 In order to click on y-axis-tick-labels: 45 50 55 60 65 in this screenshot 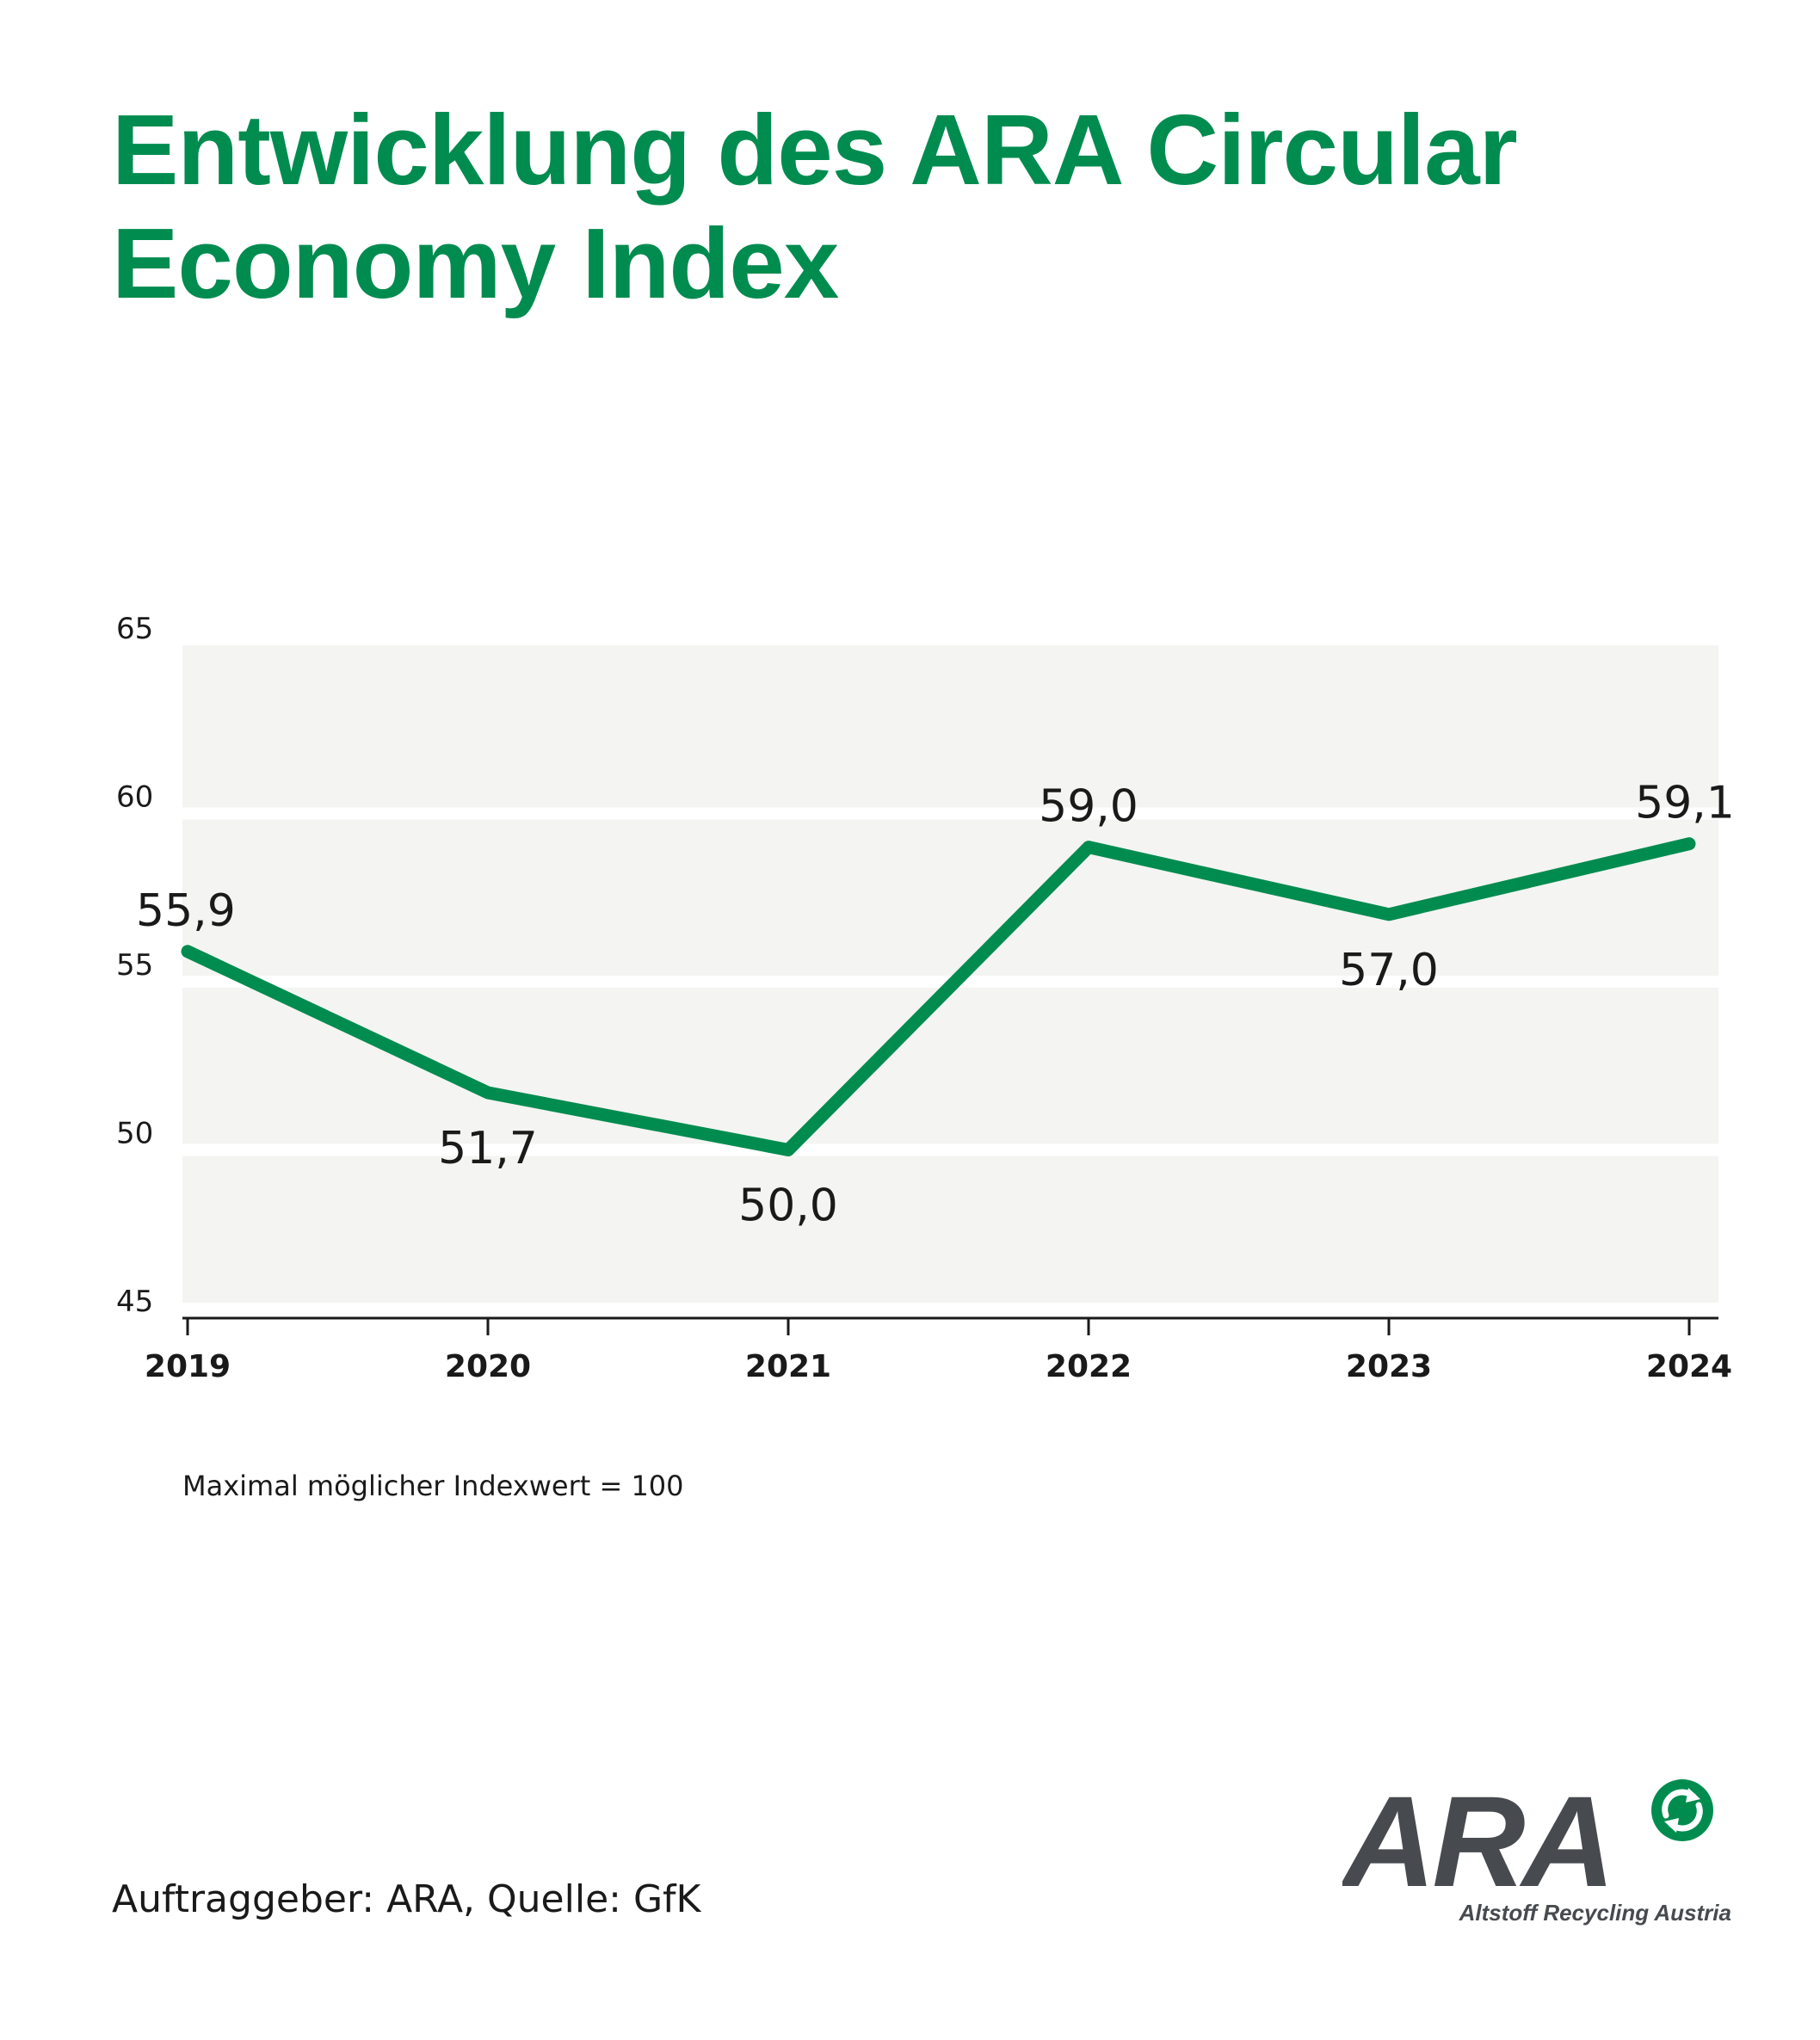, I will do `click(134, 965)`.